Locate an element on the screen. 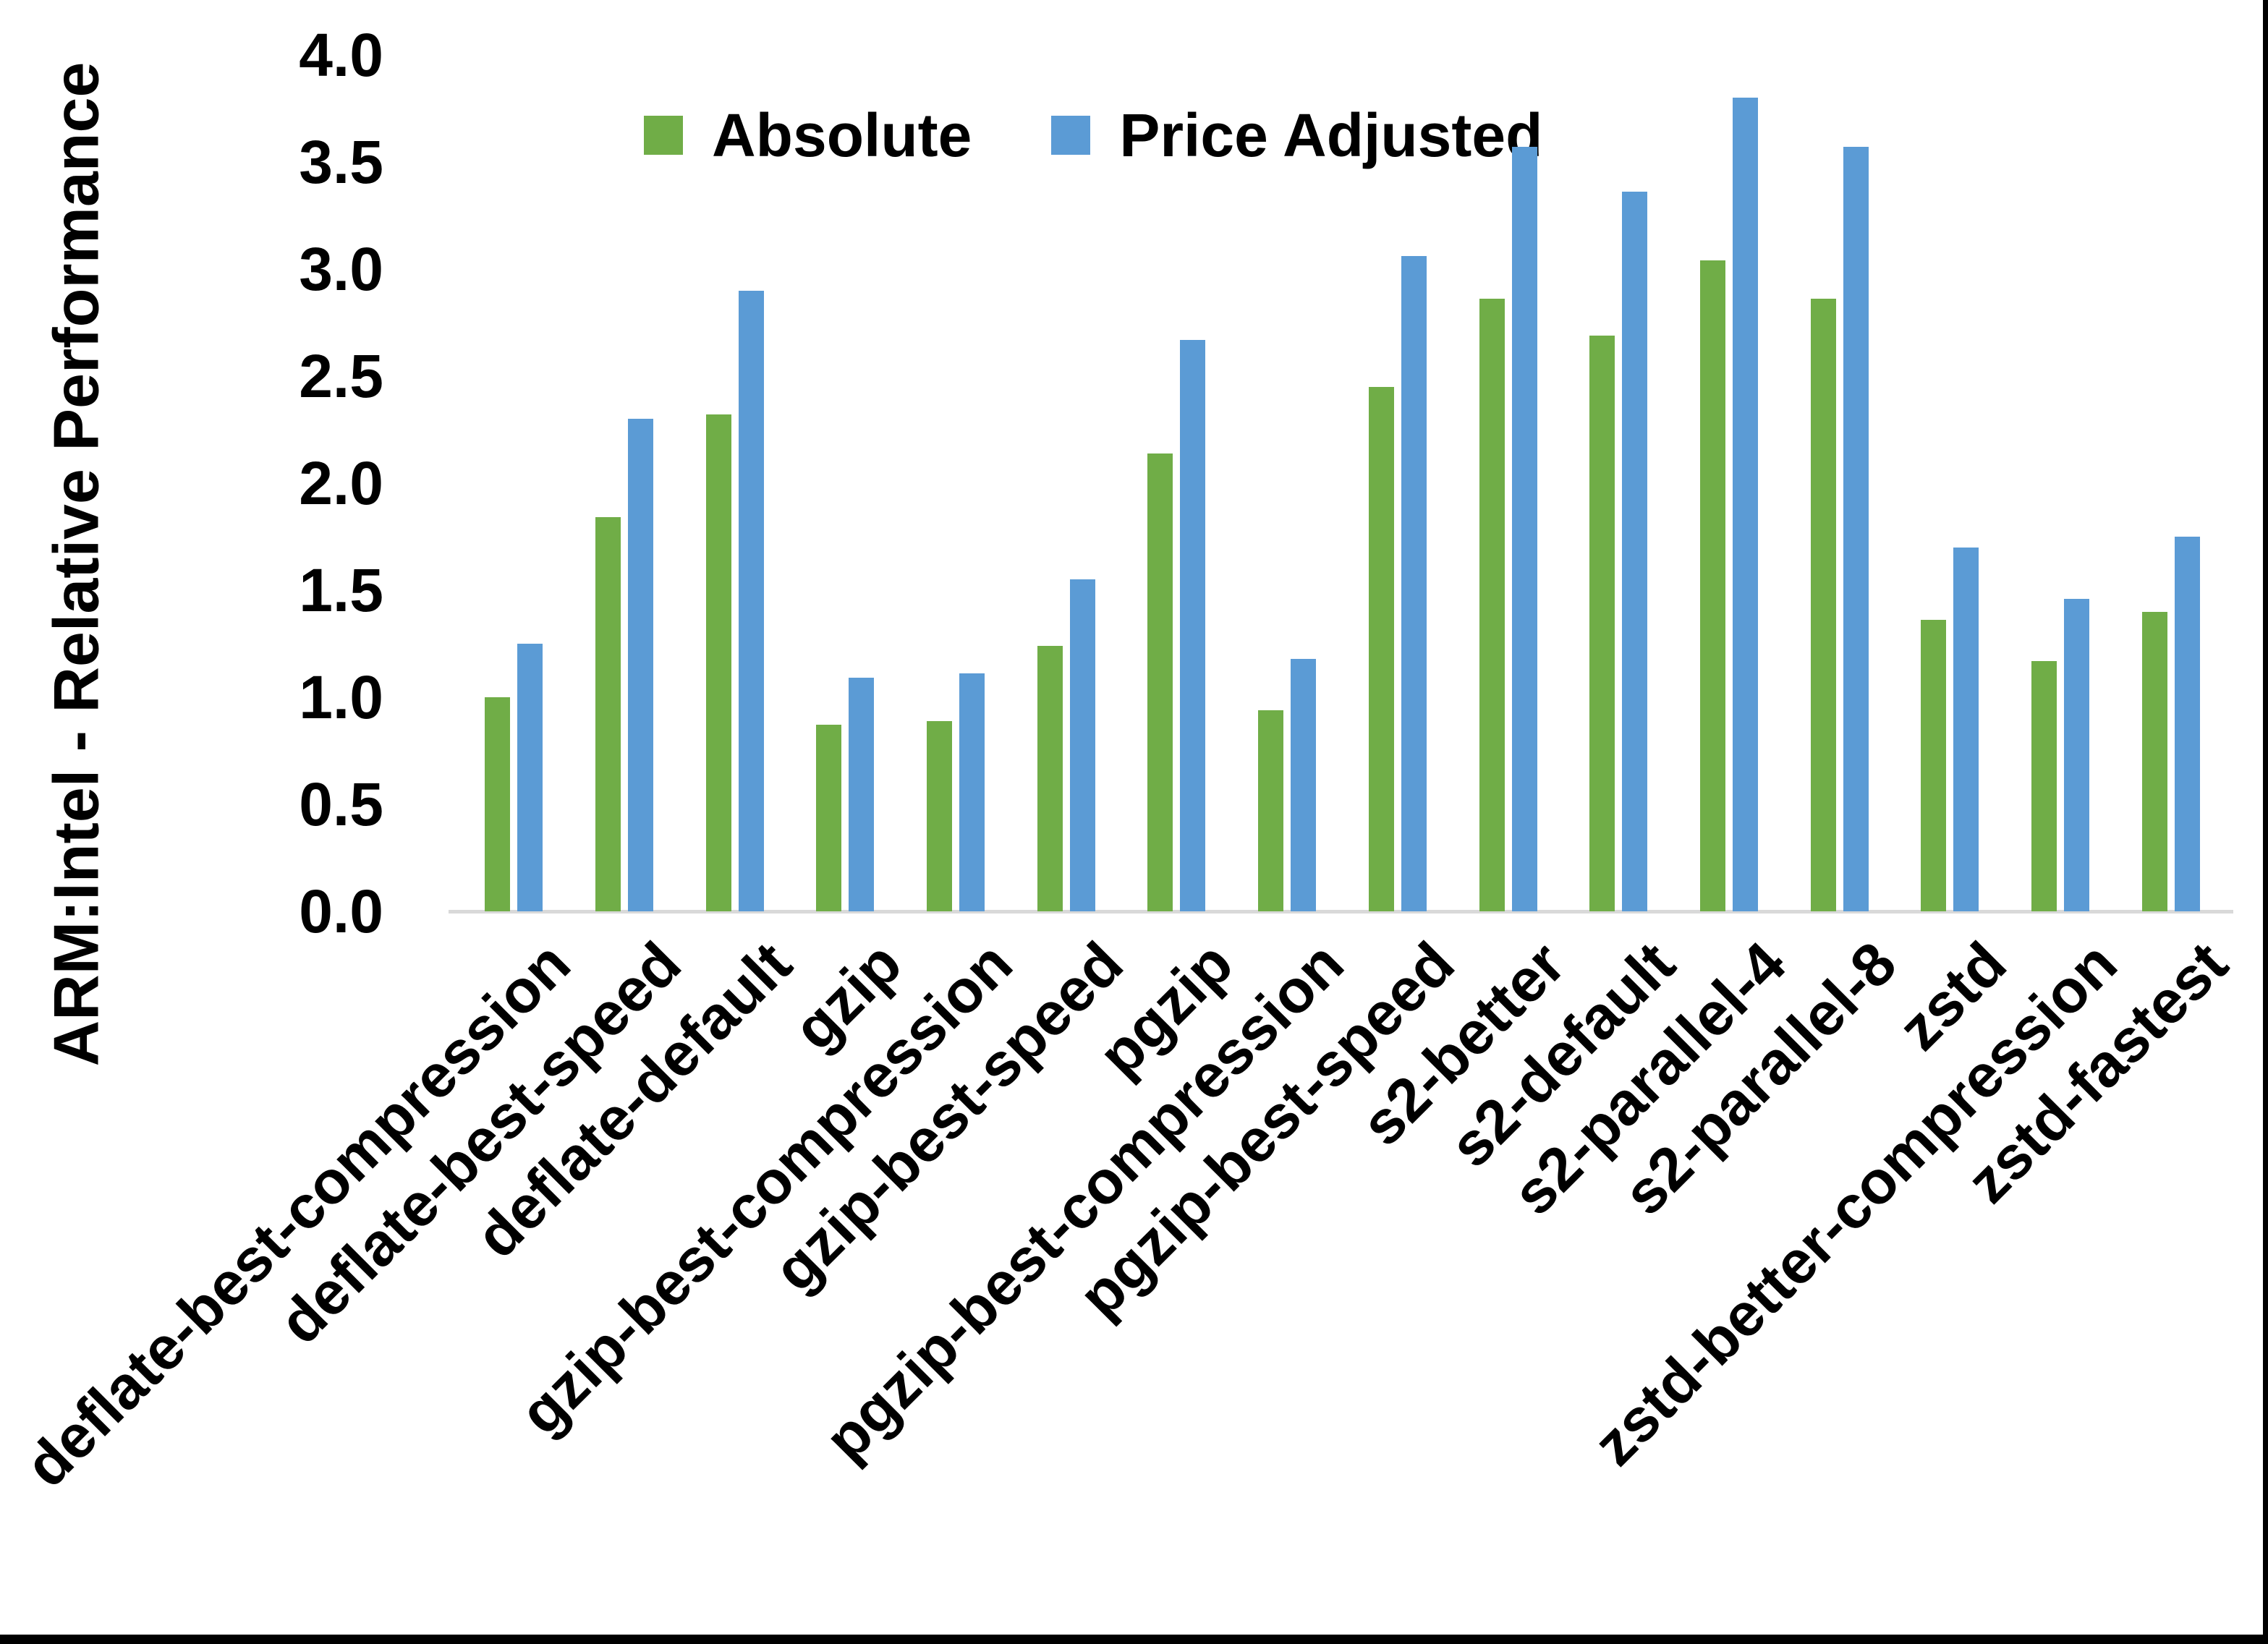  y-tick-label: 3.5 is located at coordinates (341, 162).